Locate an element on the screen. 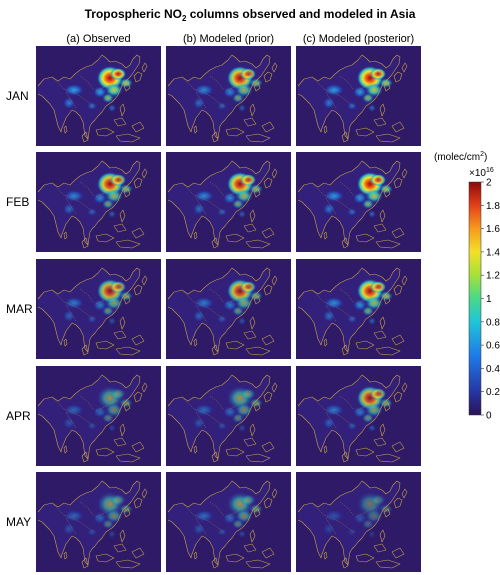 The height and width of the screenshot is (575, 500). row-labels: JAN FEB MAR APR MAY is located at coordinates (19, 309).